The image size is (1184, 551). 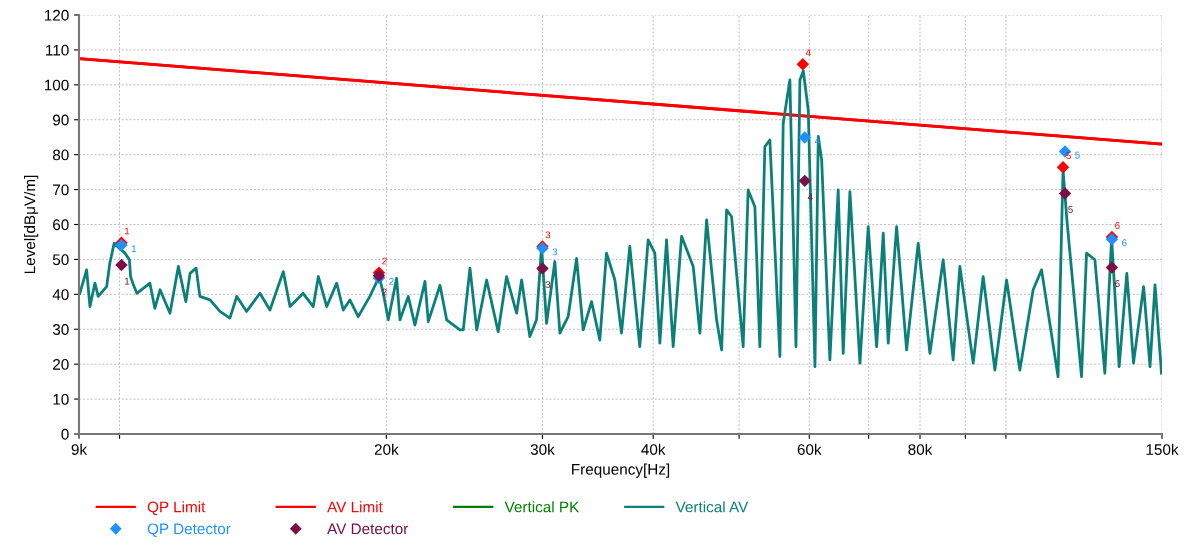 I want to click on legend-label: AV Limit, so click(x=355, y=507).